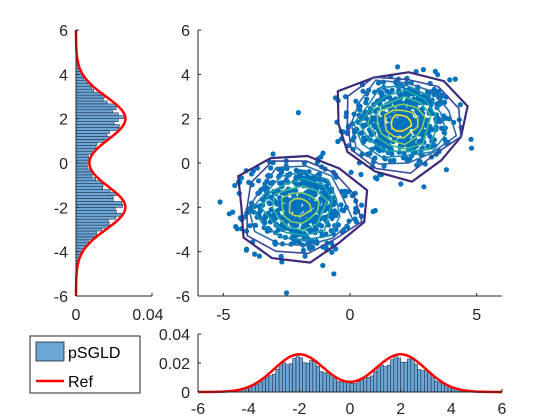  Describe the element at coordinates (100, 163) in the screenshot. I see `marginal-y-bars` at that location.